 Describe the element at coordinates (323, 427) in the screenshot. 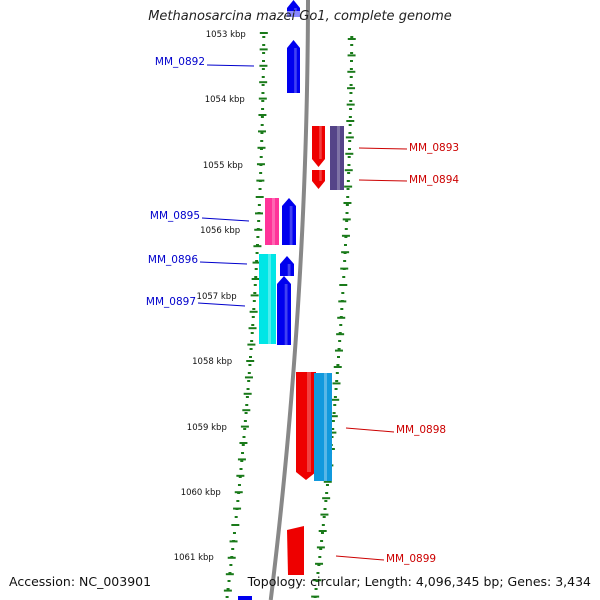

I see `gene-mm-0898-cyan` at that location.